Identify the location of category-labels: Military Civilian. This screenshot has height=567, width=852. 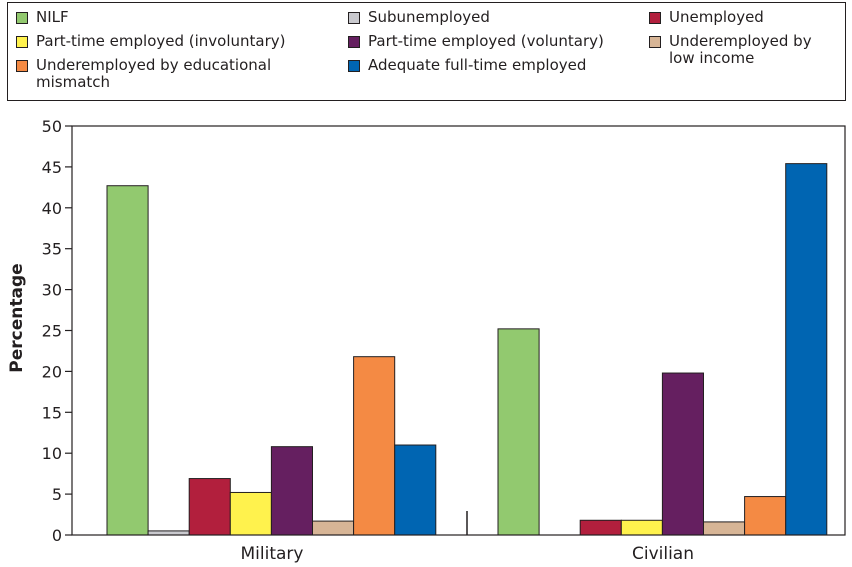
(468, 554).